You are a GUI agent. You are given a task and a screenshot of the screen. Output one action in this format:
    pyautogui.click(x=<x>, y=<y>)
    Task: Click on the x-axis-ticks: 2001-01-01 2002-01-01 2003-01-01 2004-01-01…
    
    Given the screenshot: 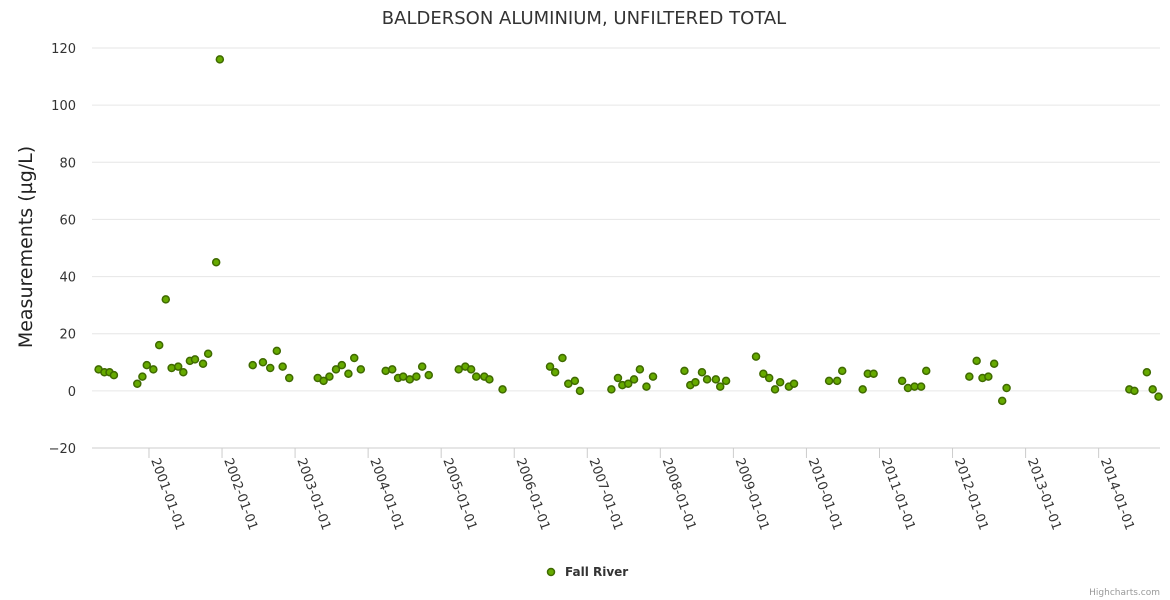 What is the action you would take?
    pyautogui.click(x=642, y=490)
    